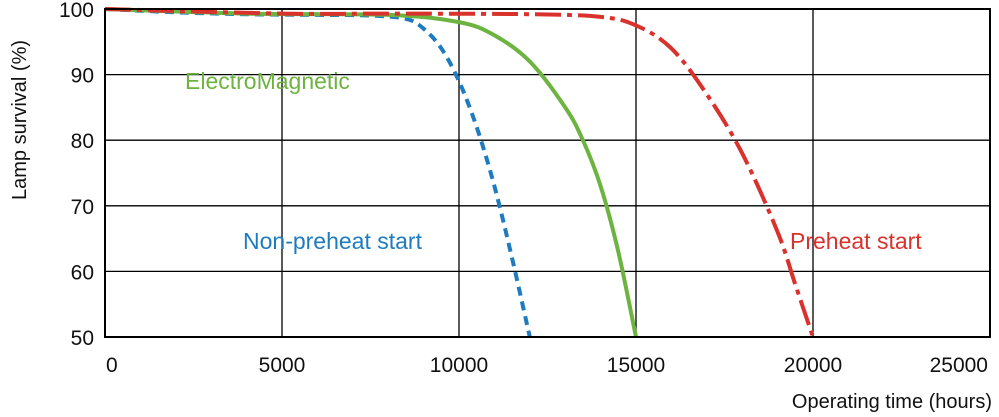  I want to click on x-tick-label: 20000, so click(813, 365).